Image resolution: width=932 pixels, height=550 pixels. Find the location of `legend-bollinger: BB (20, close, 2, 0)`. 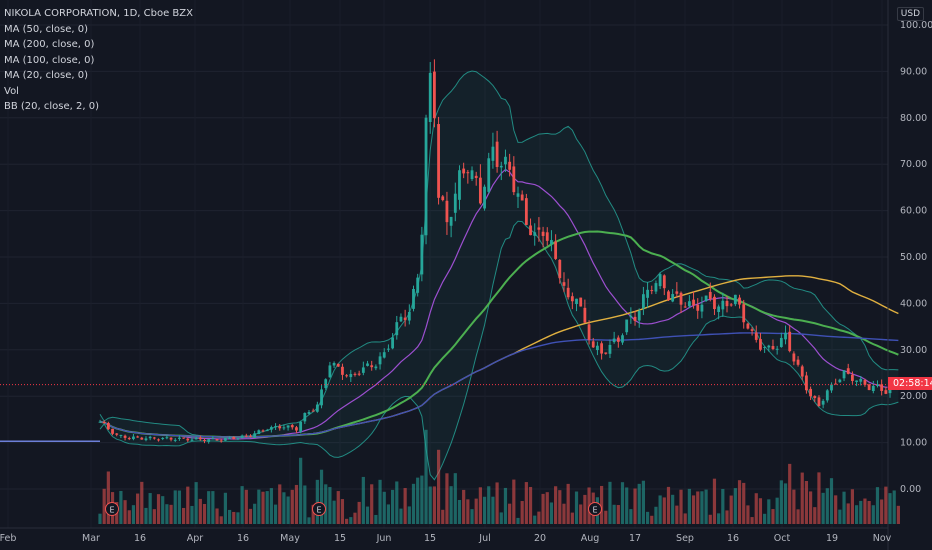

legend-bollinger: BB (20, close, 2, 0) is located at coordinates (51, 106).